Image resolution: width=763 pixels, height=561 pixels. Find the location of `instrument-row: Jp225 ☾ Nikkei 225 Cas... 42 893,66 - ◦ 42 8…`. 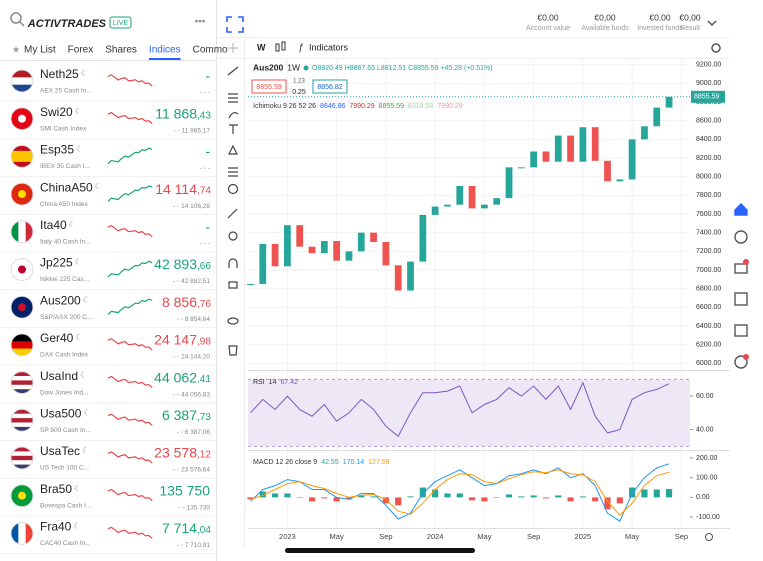

instrument-row: Jp225 ☾ Nikkei 225 Cas... 42 893,66 - ◦ 42 8… is located at coordinates (108, 273).